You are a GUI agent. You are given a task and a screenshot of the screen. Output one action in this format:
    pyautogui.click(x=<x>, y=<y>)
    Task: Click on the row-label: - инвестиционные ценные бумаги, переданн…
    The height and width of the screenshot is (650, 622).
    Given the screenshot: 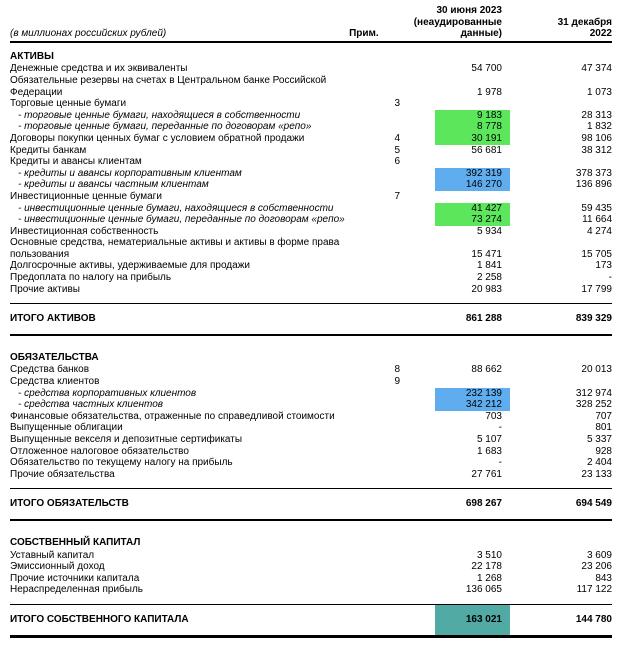 What is the action you would take?
    pyautogui.click(x=181, y=220)
    